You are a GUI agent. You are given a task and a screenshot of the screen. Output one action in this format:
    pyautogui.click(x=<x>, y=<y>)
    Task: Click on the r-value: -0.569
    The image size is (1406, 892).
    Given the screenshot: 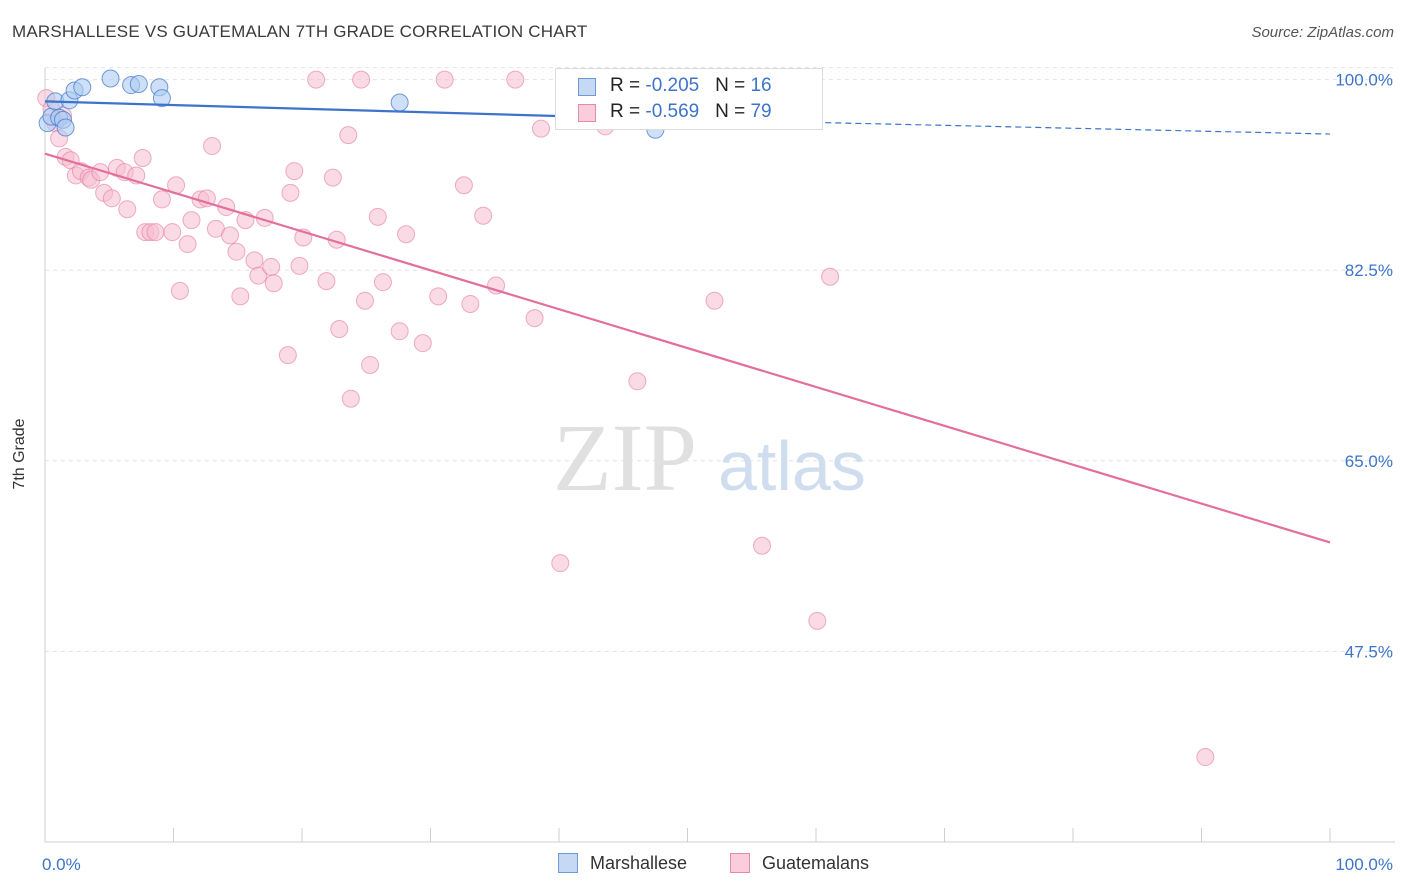 What is the action you would take?
    pyautogui.click(x=672, y=111)
    